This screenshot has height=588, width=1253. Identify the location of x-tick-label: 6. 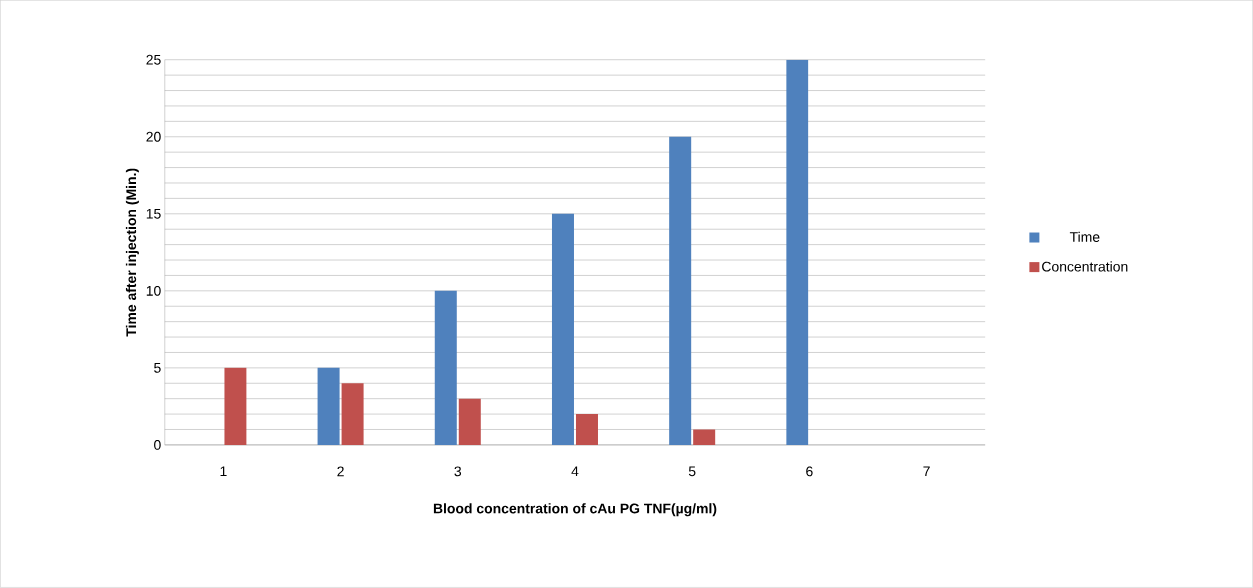
(809, 471).